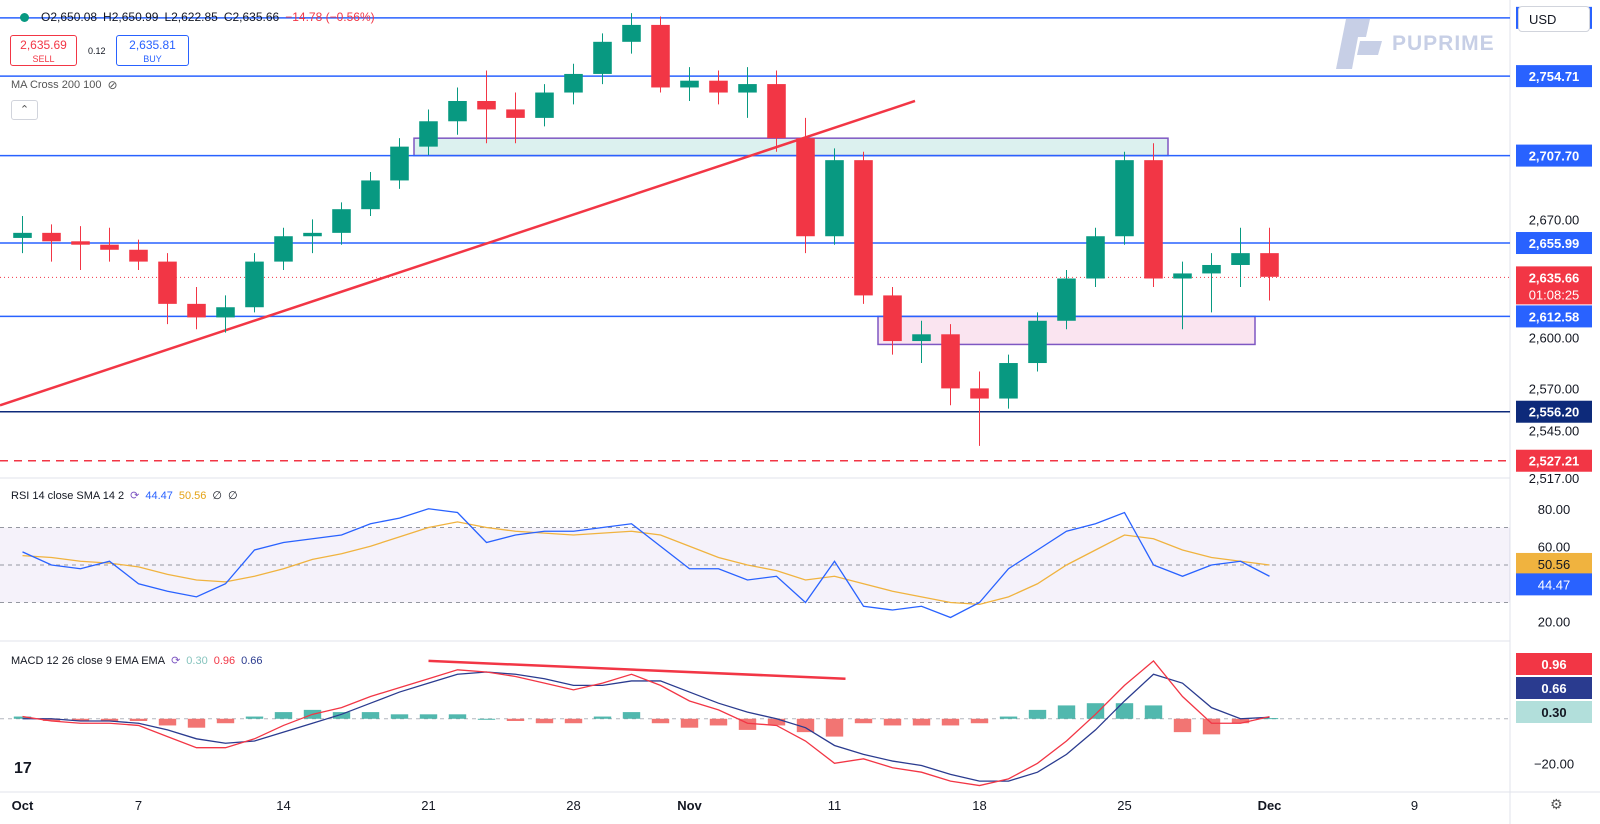  Describe the element at coordinates (131, 17) in the screenshot. I see `high-value: H2,650.99` at that location.